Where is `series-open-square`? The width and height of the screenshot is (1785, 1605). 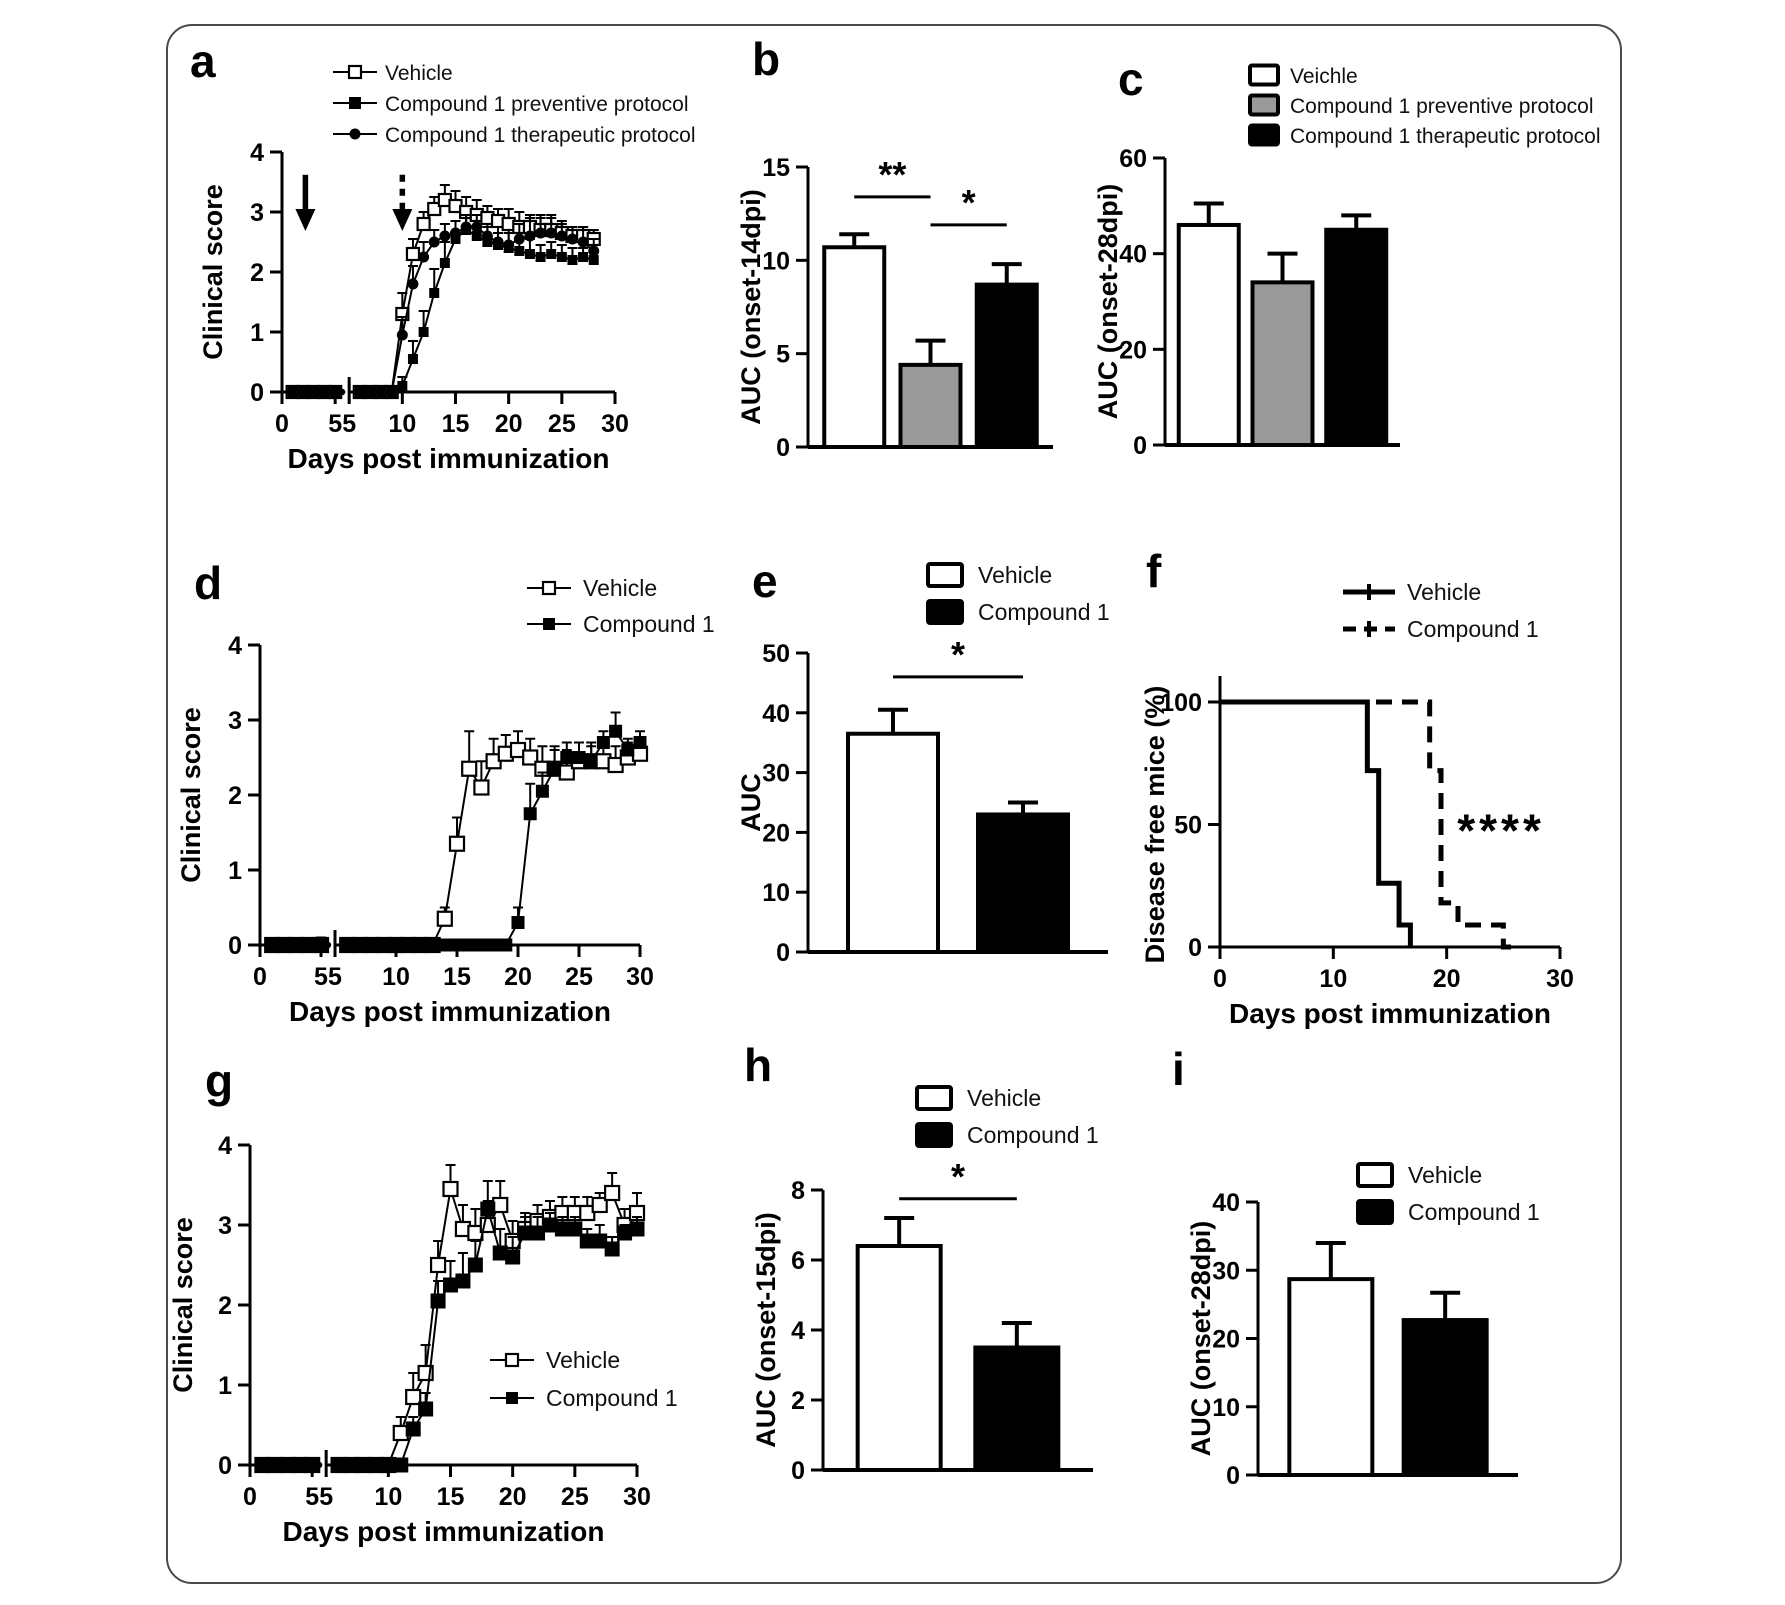
series-open-square is located at coordinates (443, 292).